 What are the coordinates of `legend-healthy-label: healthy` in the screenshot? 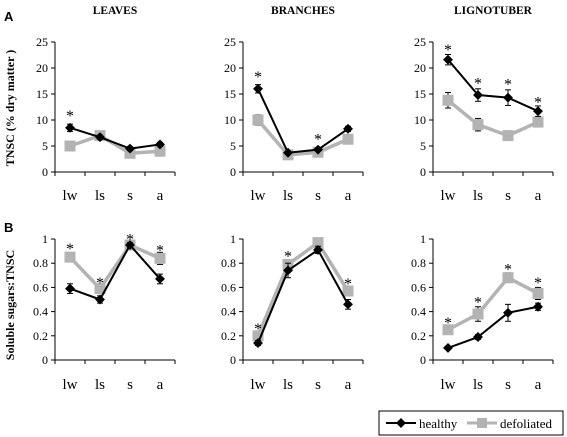 It's located at (438, 423).